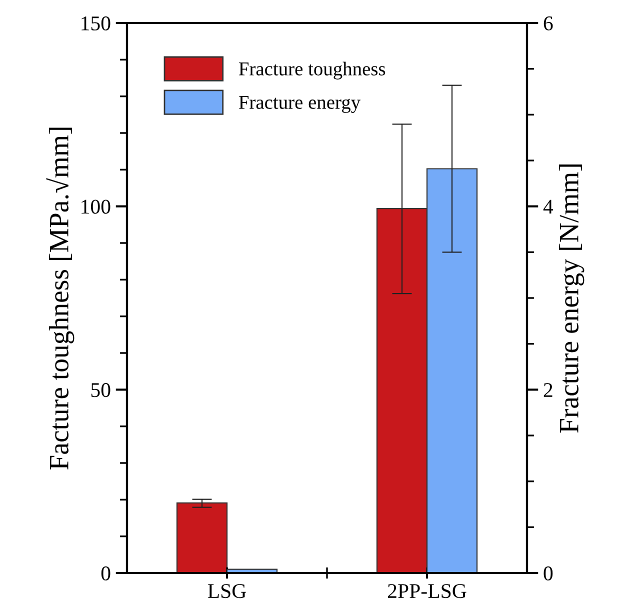 The height and width of the screenshot is (613, 617). What do you see at coordinates (96, 23) in the screenshot?
I see `y-tick-label: 150` at bounding box center [96, 23].